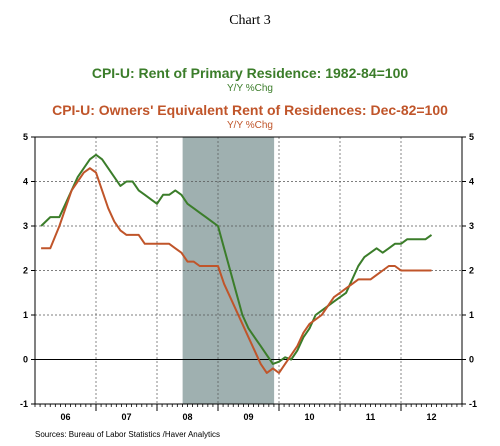  What do you see at coordinates (24, 404) in the screenshot?
I see `y-tick-label-left: -1` at bounding box center [24, 404].